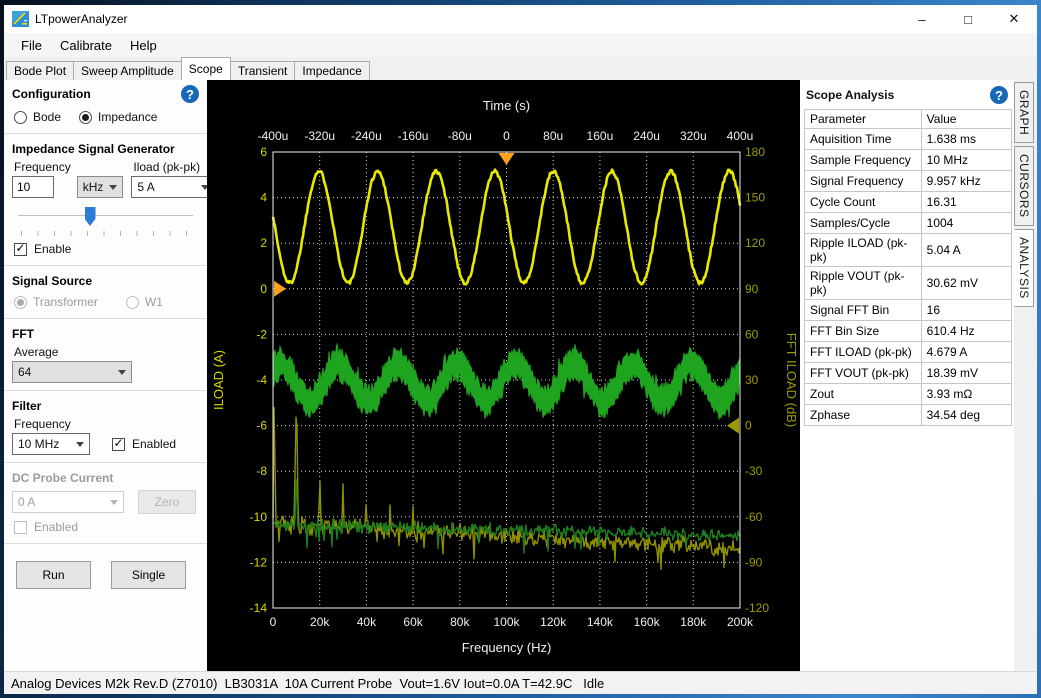 The image size is (1041, 698). I want to click on slider-thumb, so click(90, 216).